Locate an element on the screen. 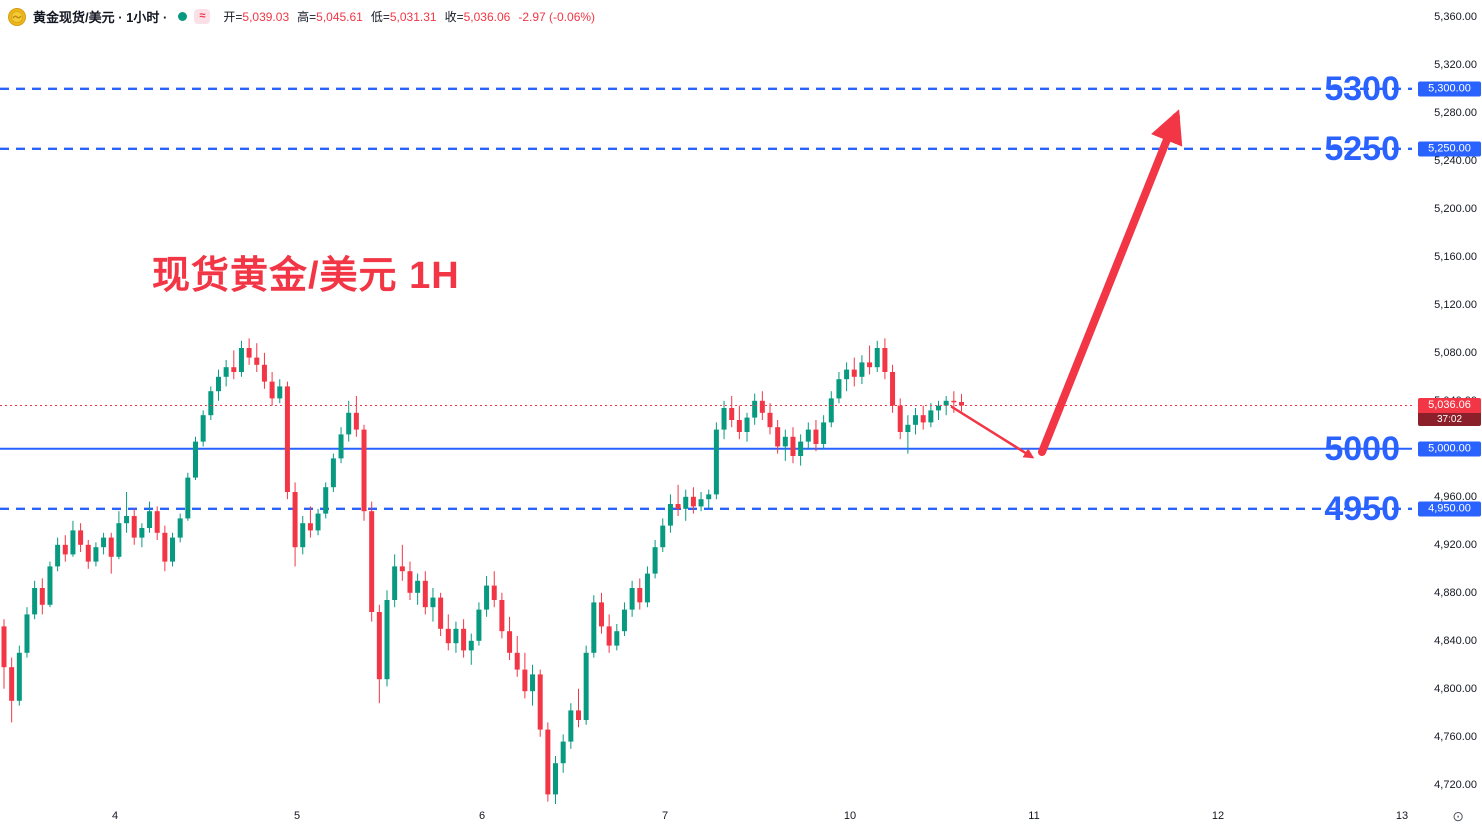  price-tag-5300: 5,300.00 is located at coordinates (1449, 89).